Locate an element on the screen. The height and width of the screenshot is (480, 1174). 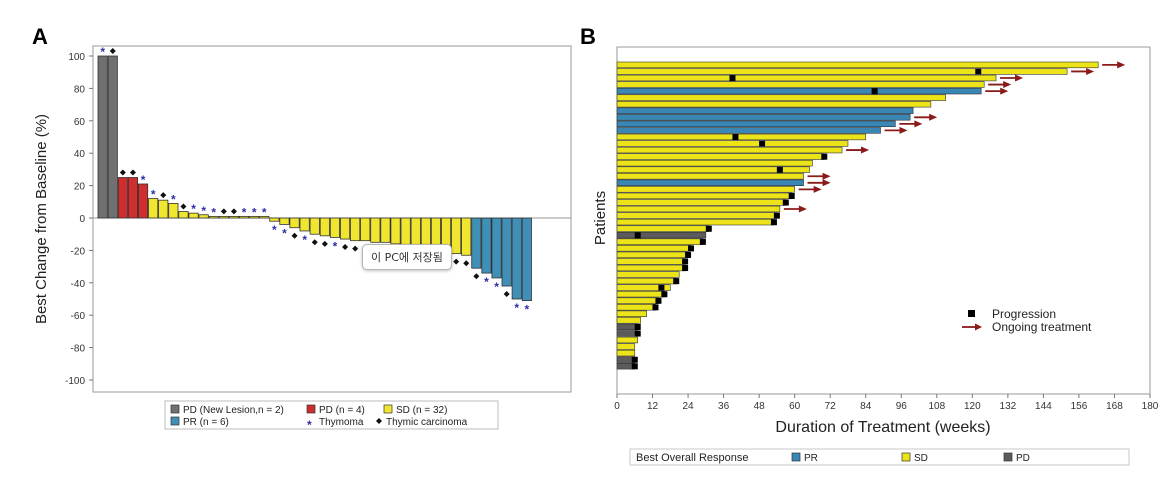
response-swatch-pr is located at coordinates (796, 457).